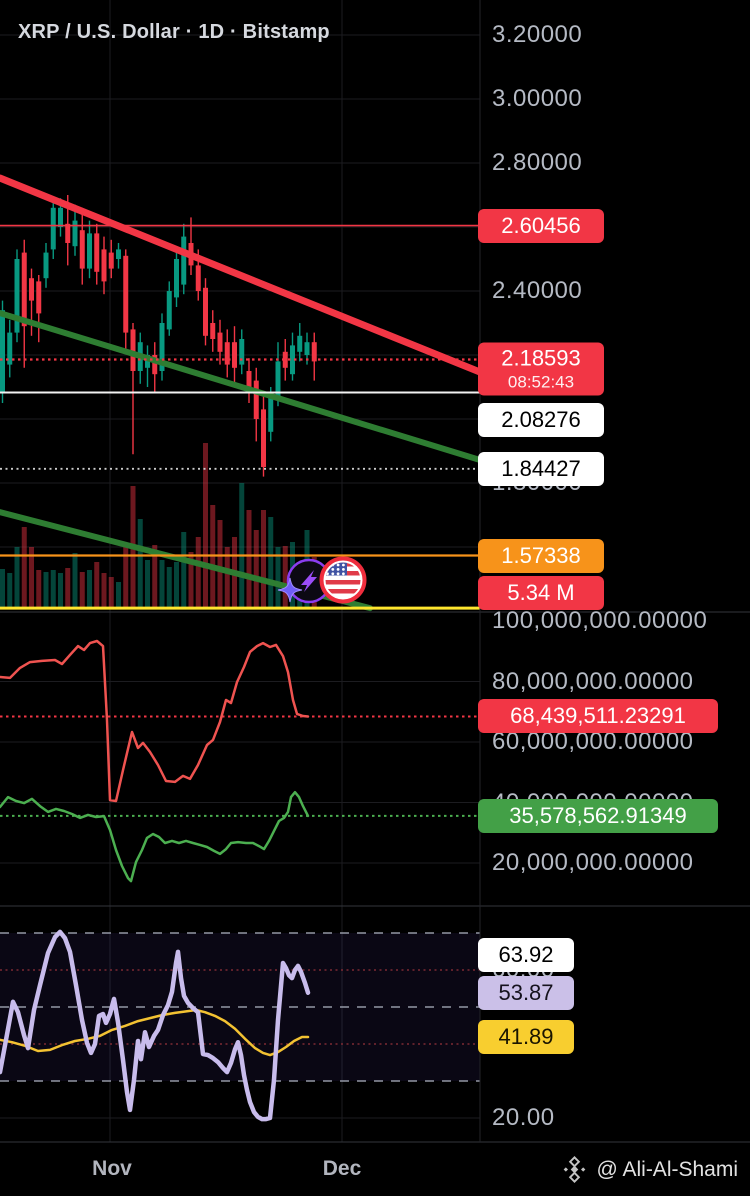 Image resolution: width=750 pixels, height=1196 pixels. I want to click on time-axis-label: Dec, so click(342, 1168).